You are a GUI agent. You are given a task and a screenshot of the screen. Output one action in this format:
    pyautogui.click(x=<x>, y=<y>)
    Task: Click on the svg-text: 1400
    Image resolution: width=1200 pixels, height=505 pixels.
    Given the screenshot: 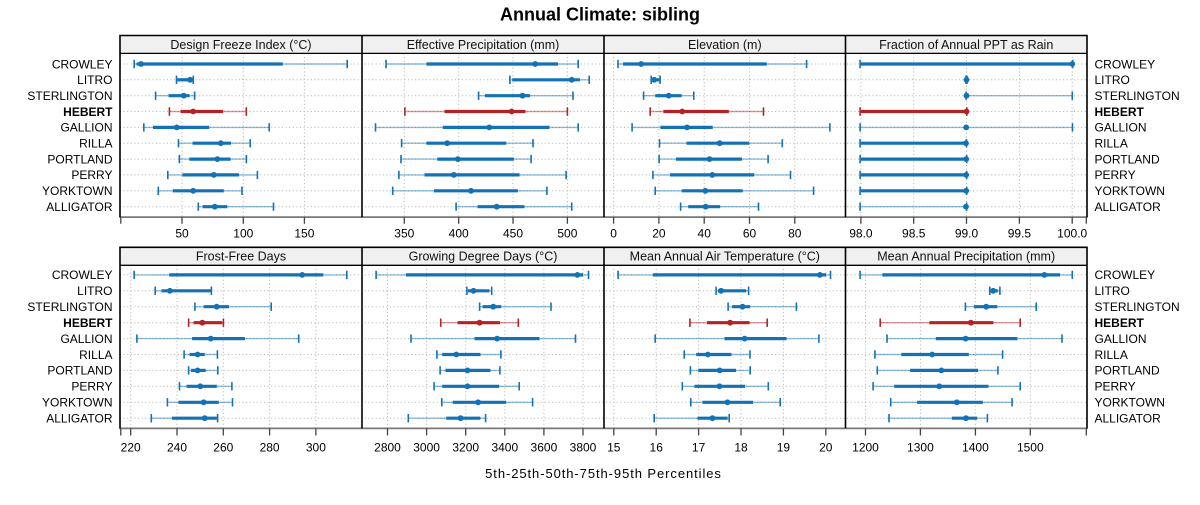 What is the action you would take?
    pyautogui.click(x=975, y=448)
    